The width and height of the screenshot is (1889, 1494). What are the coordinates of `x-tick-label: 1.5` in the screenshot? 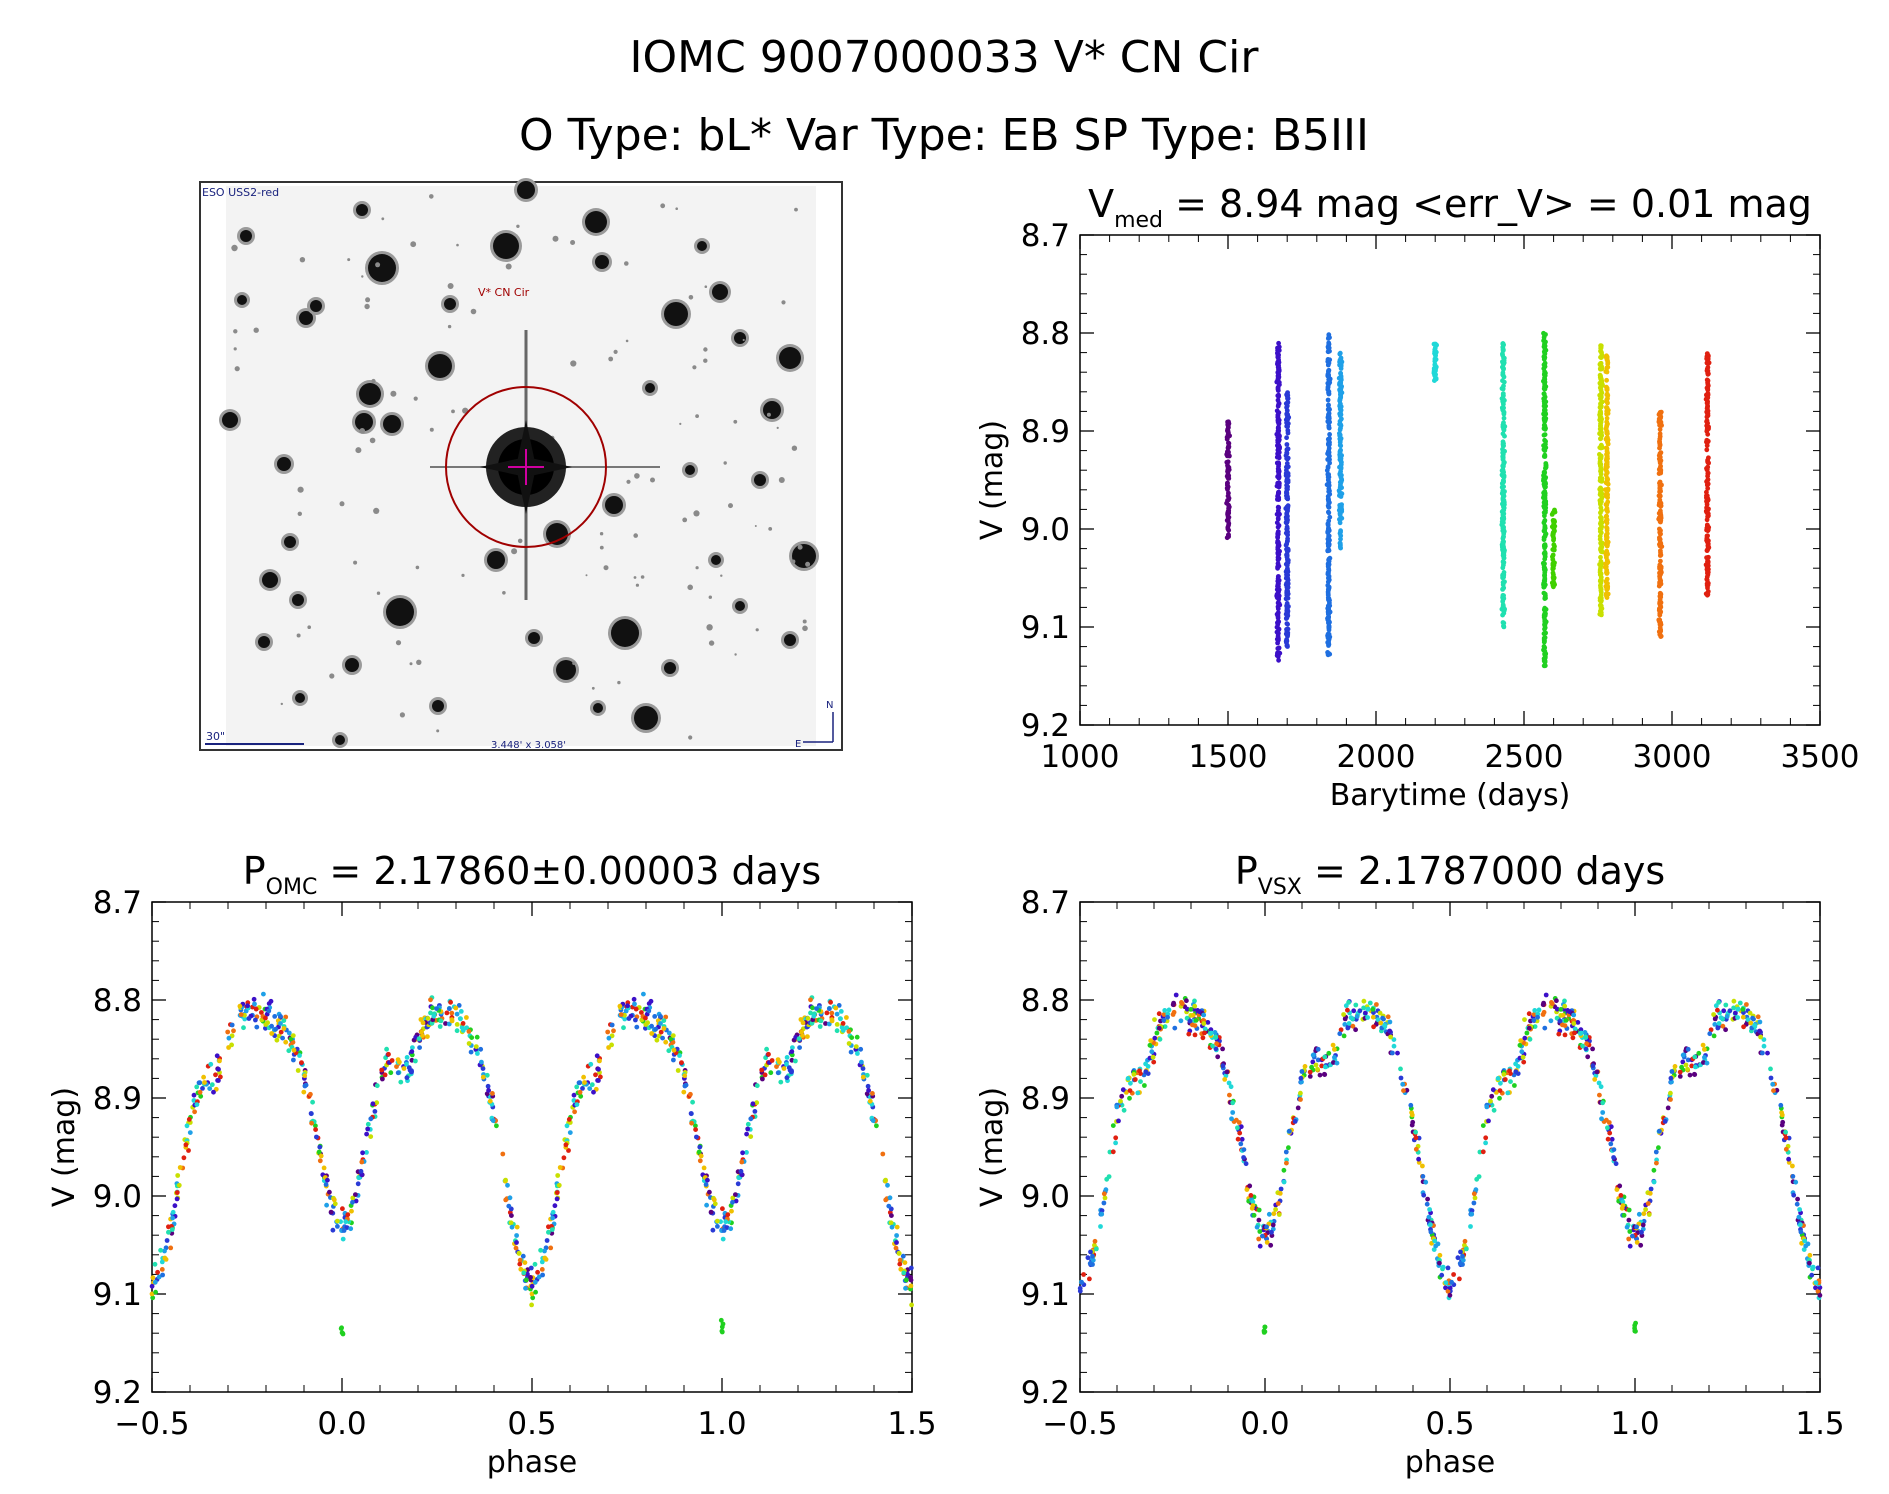 It's located at (1819, 1424).